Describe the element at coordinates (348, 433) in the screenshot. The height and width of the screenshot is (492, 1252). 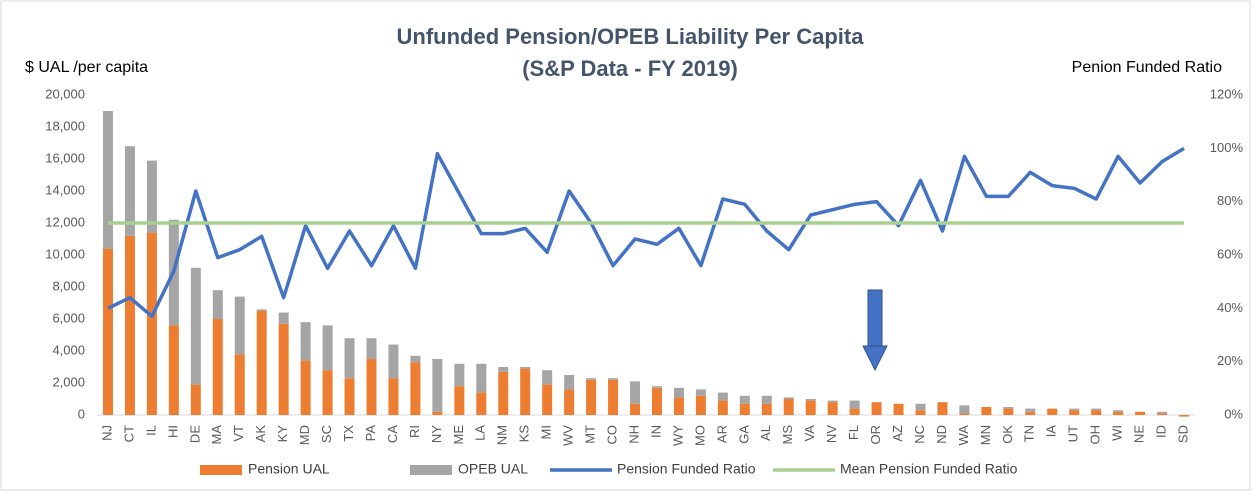
I see `x-tick-label: TX` at that location.